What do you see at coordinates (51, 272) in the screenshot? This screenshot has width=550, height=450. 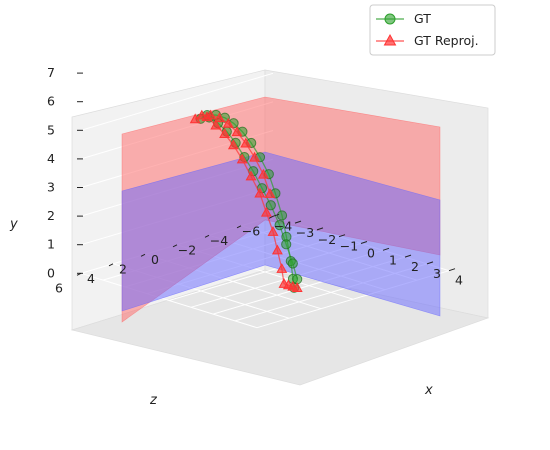 I see `y-tick-label: 0` at bounding box center [51, 272].